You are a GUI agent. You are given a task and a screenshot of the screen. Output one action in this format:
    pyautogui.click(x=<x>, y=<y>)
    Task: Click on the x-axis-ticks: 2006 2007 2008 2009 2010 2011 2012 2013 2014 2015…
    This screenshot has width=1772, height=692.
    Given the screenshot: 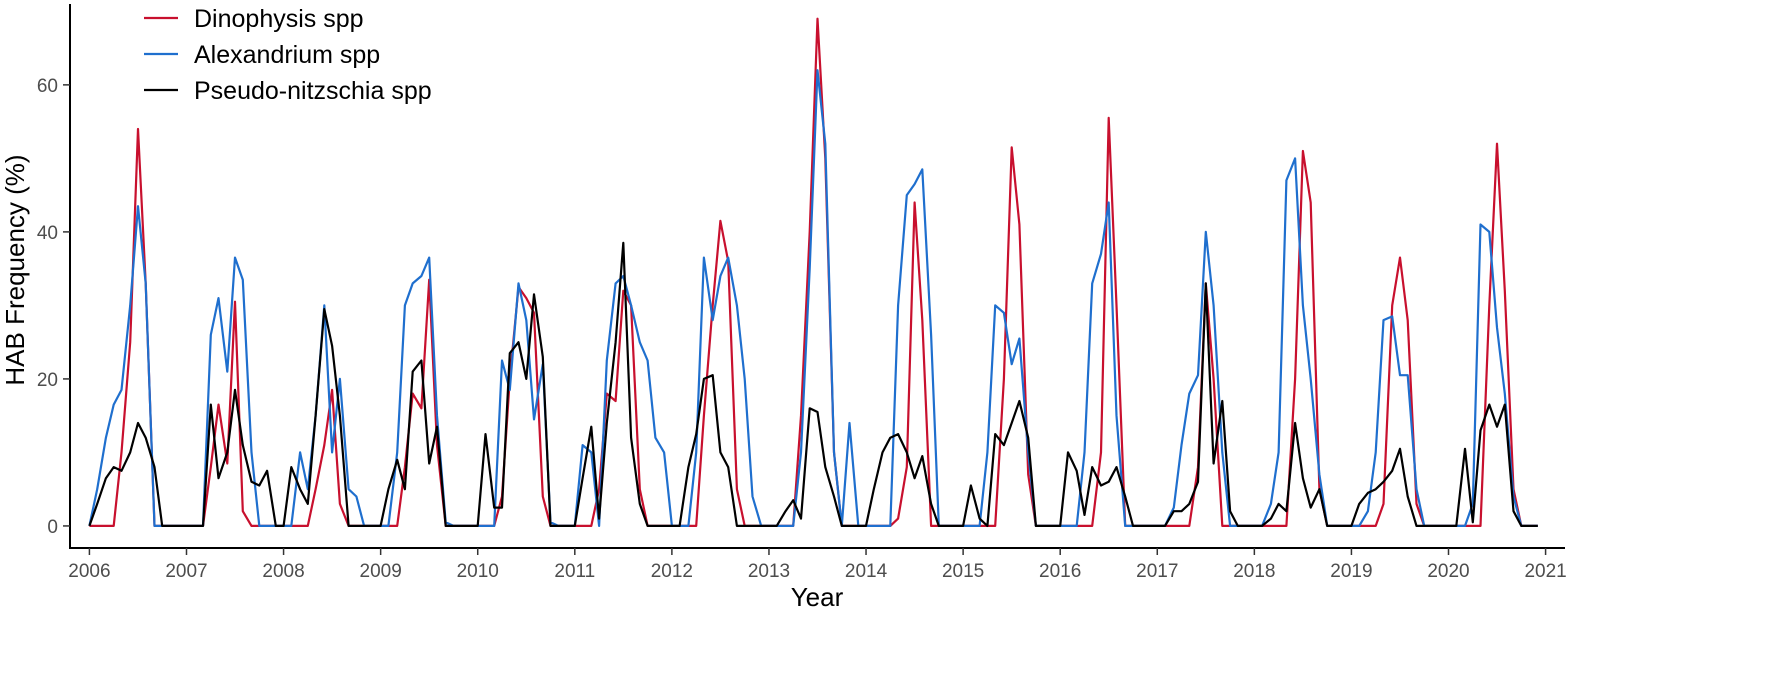 What is the action you would take?
    pyautogui.click(x=817, y=565)
    